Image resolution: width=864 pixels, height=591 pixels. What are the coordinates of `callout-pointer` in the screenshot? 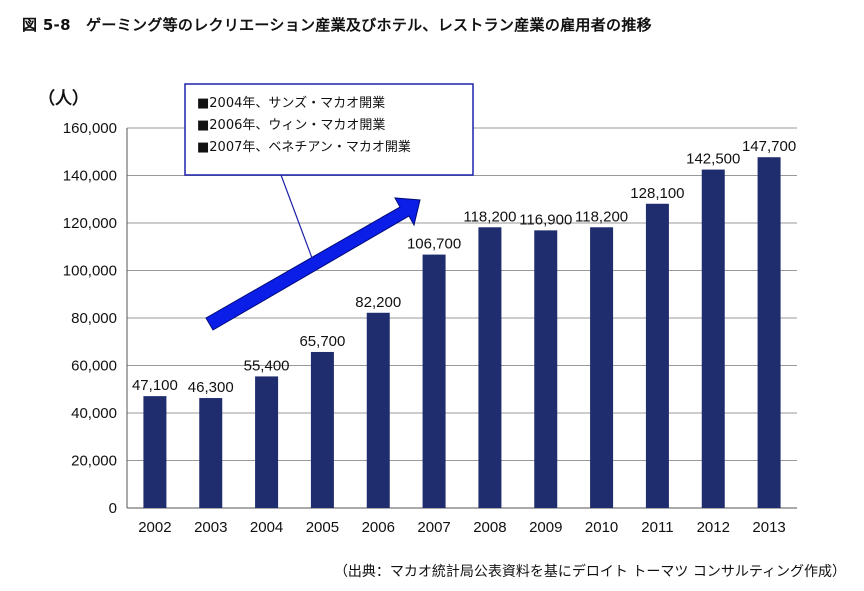 It's located at (296, 216).